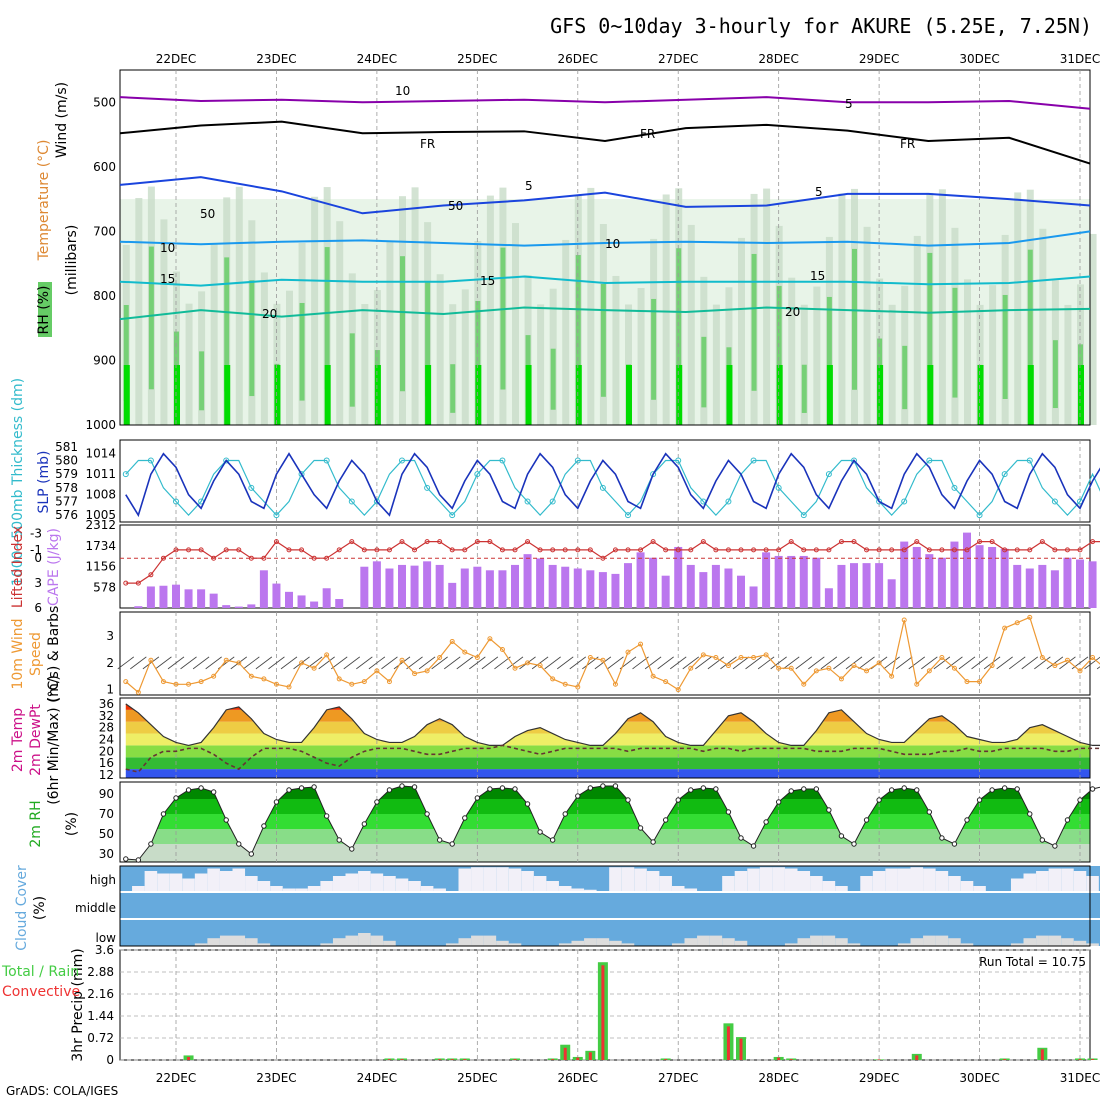 Image resolution: width=1100 pixels, height=1100 pixels. I want to click on precip-axis-label: 3hr Precip (mm), so click(78, 1004).